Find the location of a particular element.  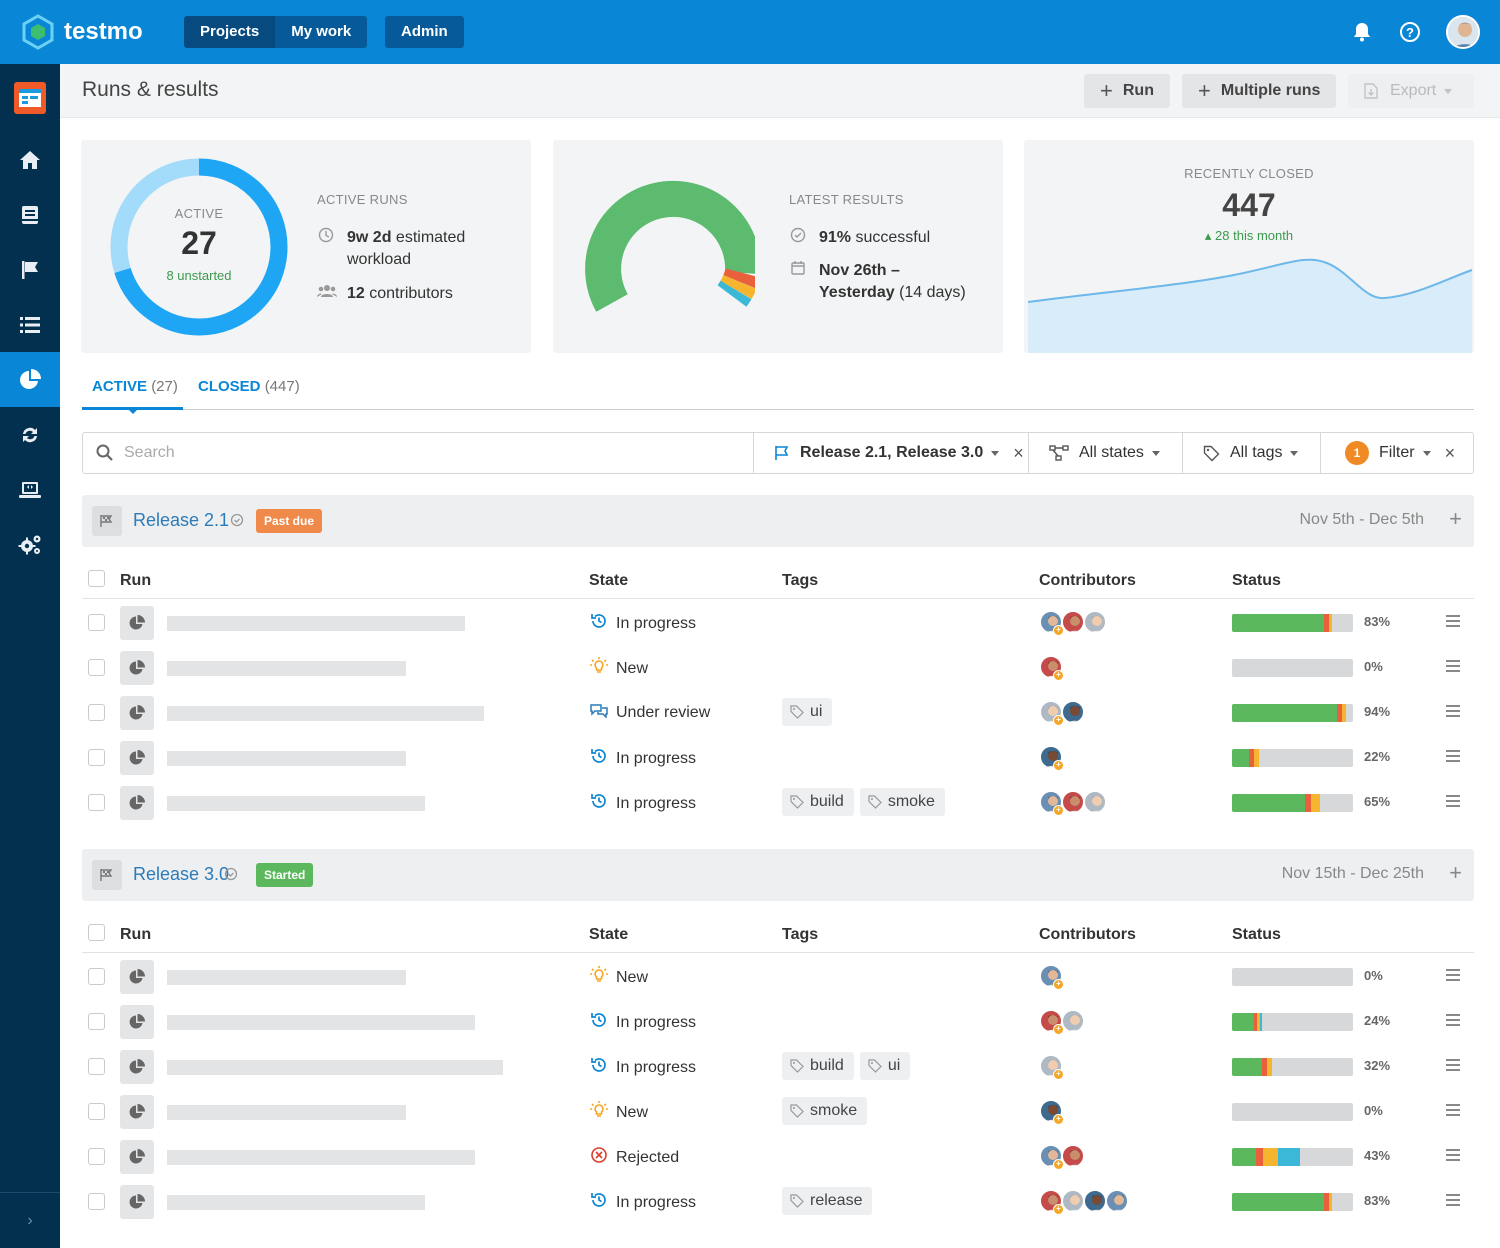

state-filter: All states is located at coordinates (1105, 453).